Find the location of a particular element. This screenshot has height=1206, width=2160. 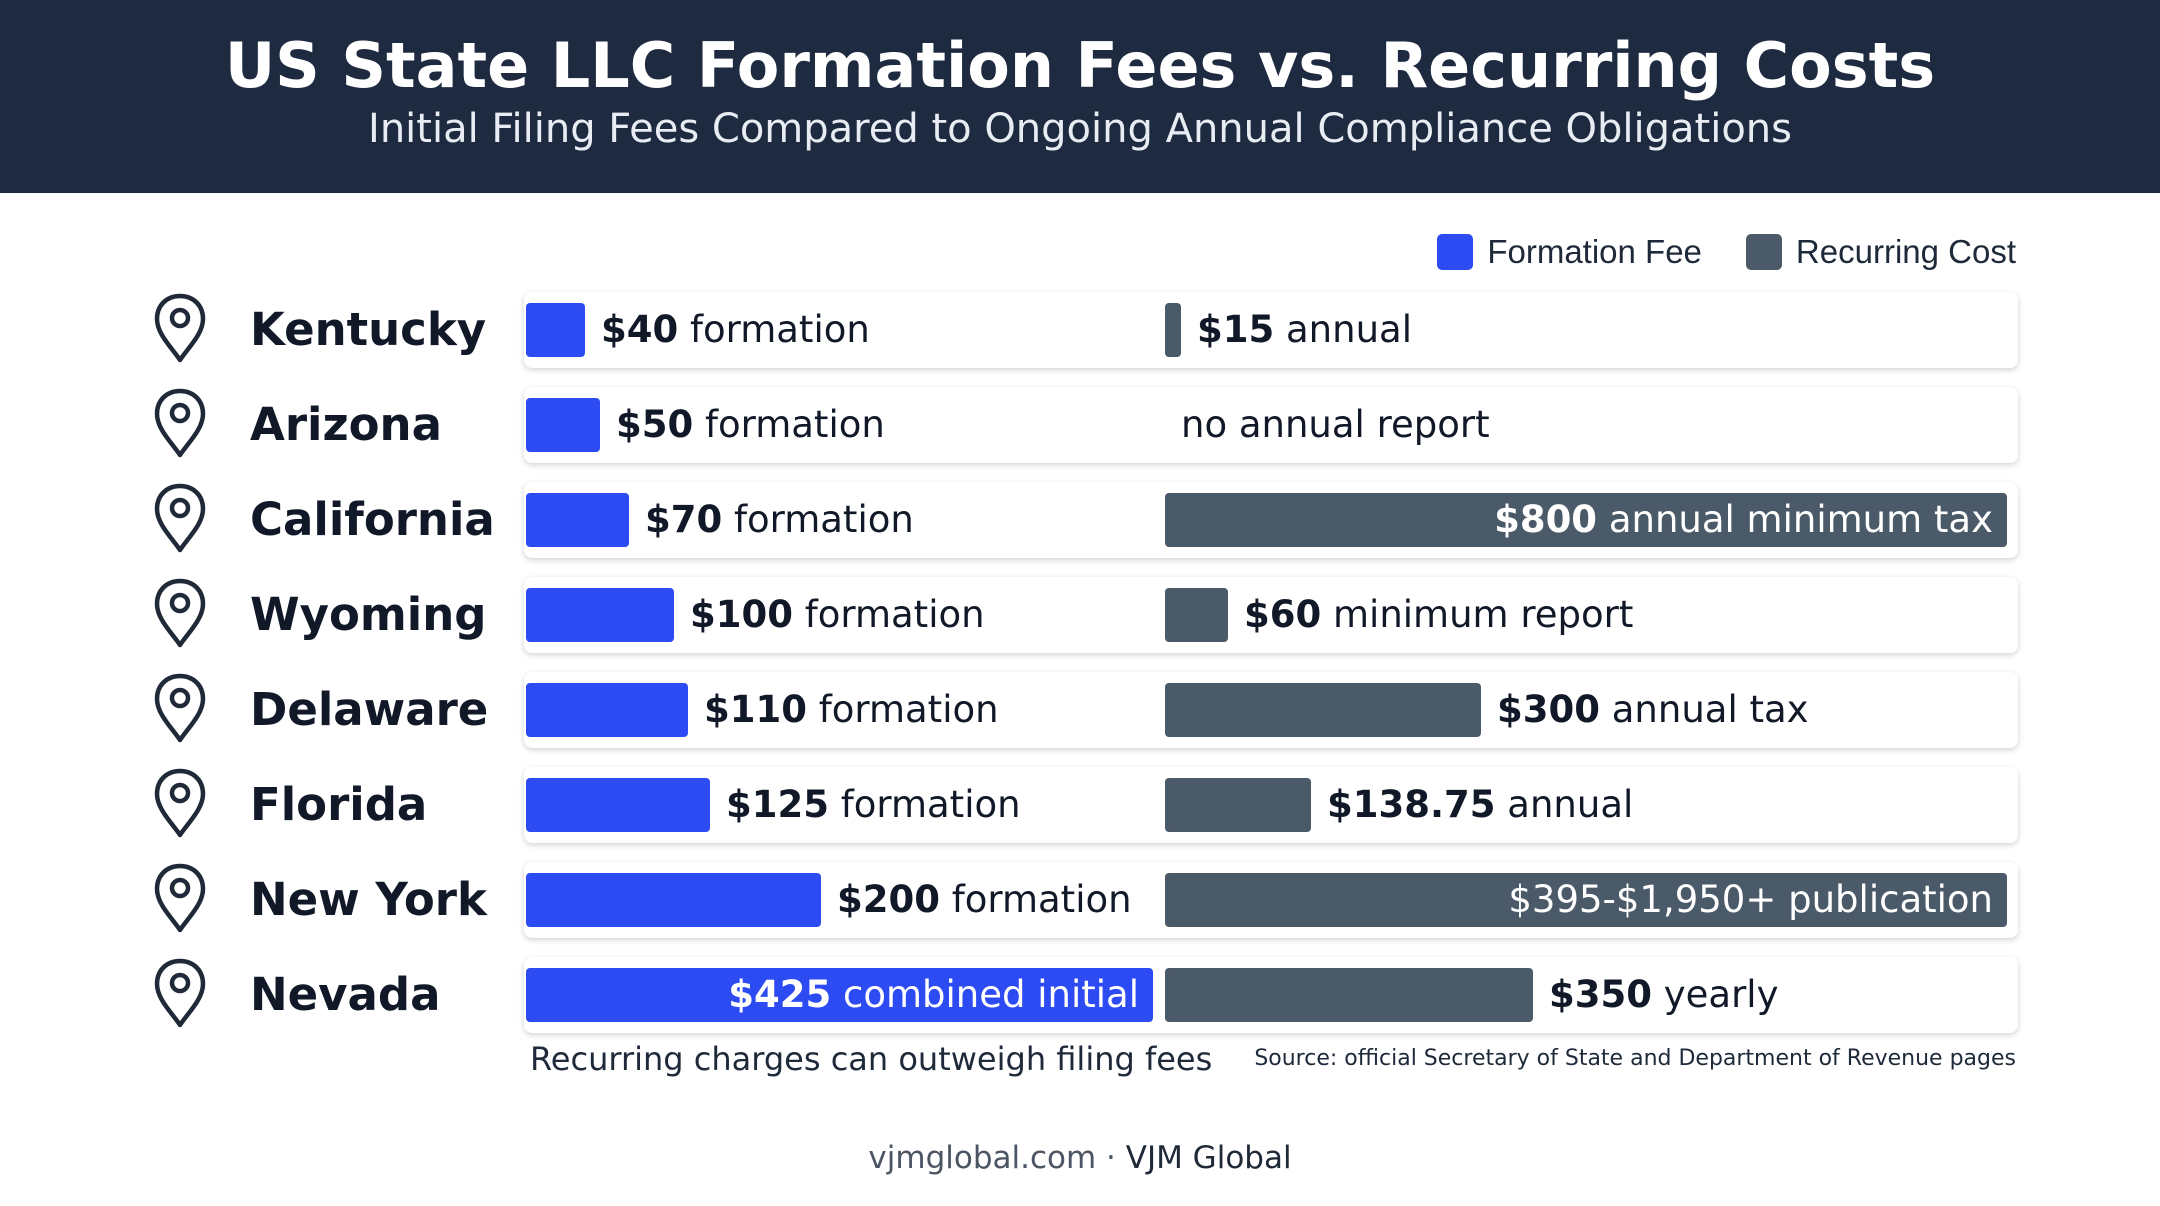

state-name: Nevada is located at coordinates (345, 994).